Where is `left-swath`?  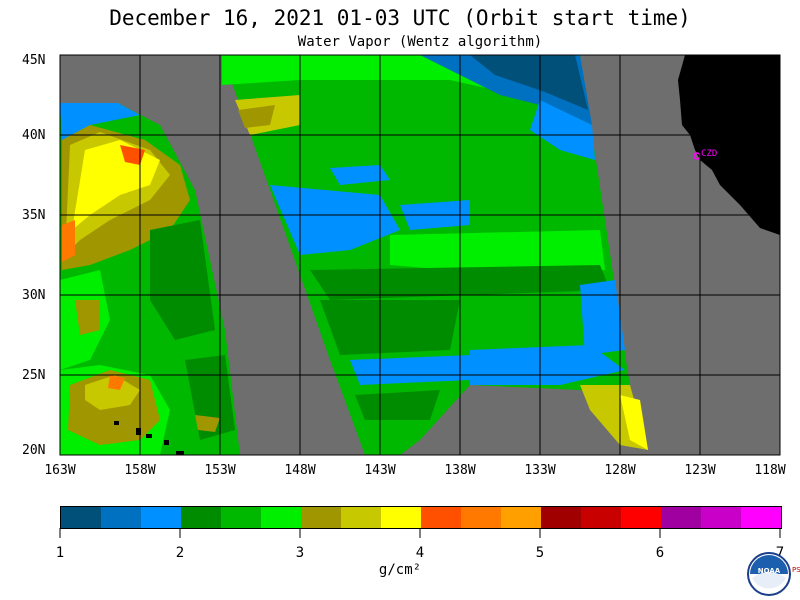
left-swath is located at coordinates (150, 279).